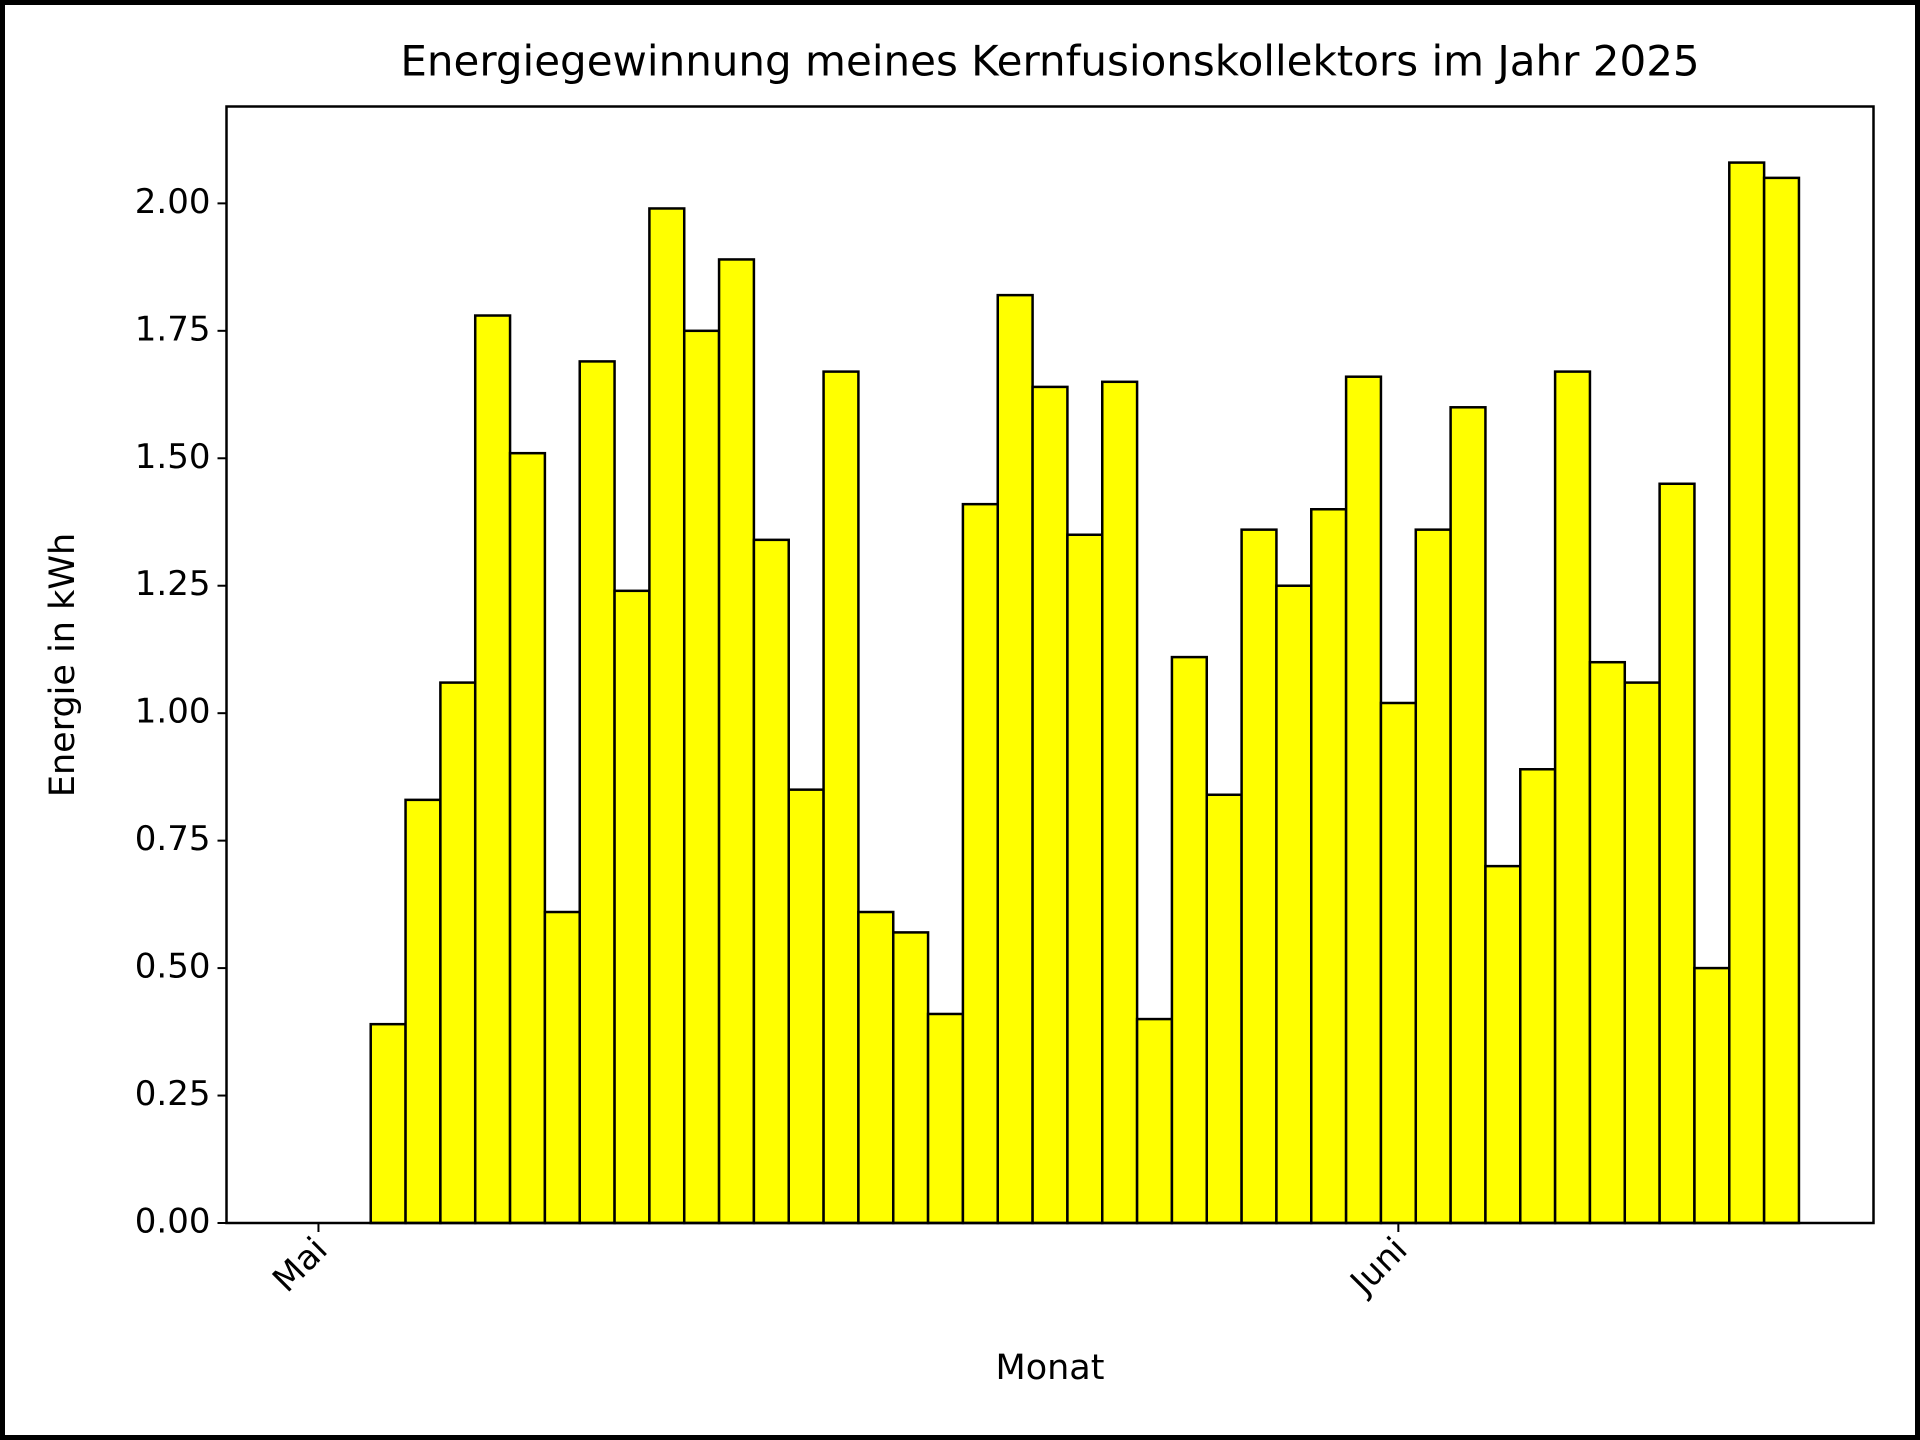 Image resolution: width=1920 pixels, height=1440 pixels. What do you see at coordinates (173, 1094) in the screenshot?
I see `y-tick-label: 0.25` at bounding box center [173, 1094].